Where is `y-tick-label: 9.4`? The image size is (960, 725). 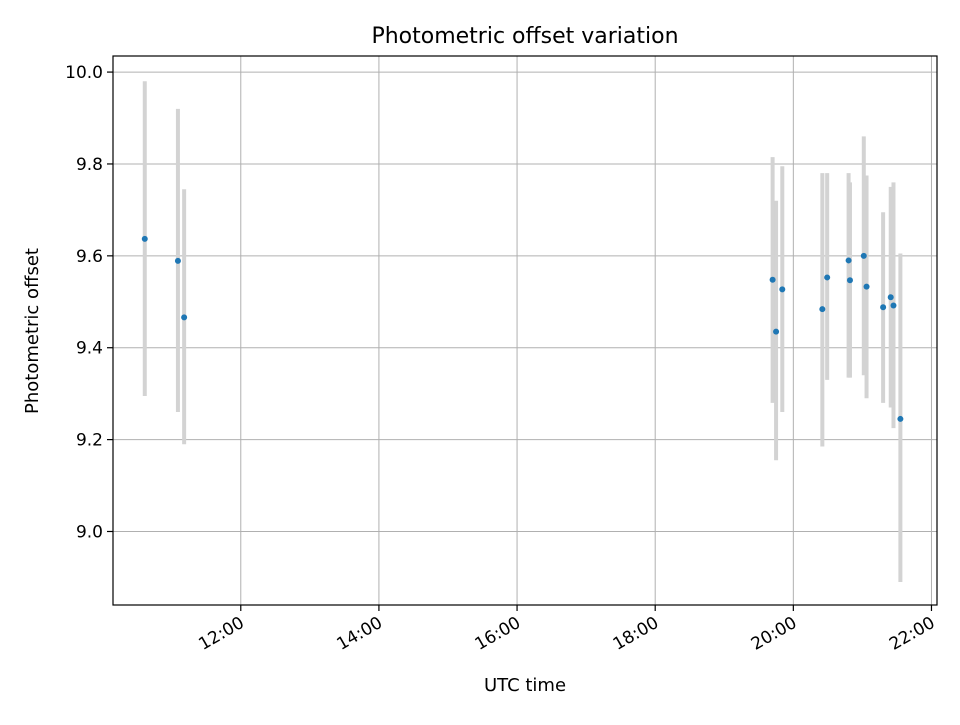
y-tick-label: 9.4 is located at coordinates (89, 349).